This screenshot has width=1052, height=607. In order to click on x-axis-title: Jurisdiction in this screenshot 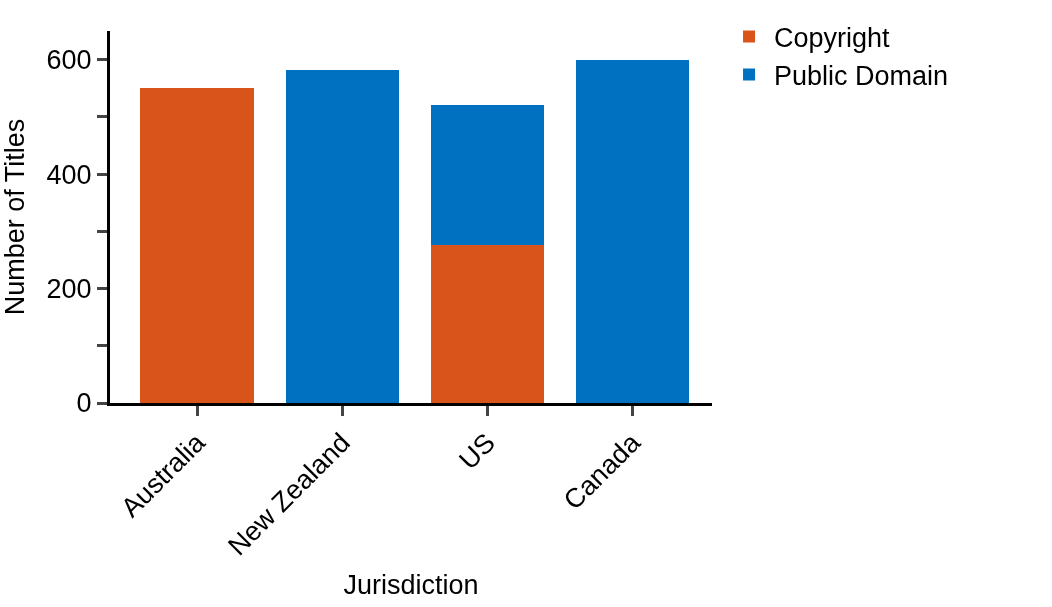, I will do `click(411, 584)`.